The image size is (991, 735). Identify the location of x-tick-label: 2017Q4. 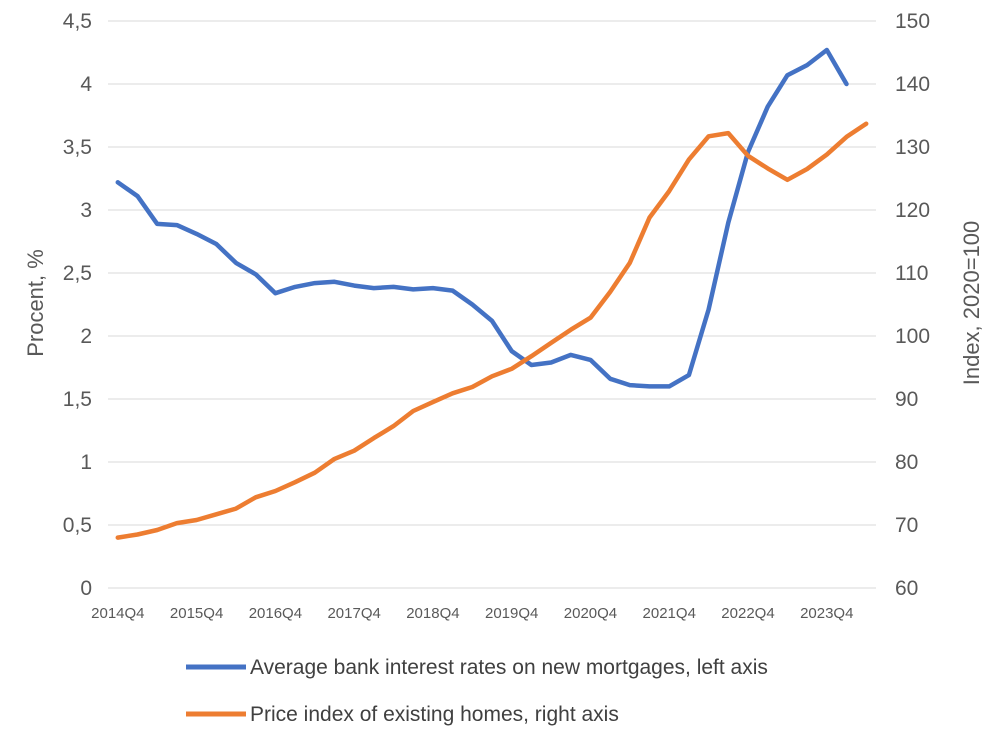
(353, 613).